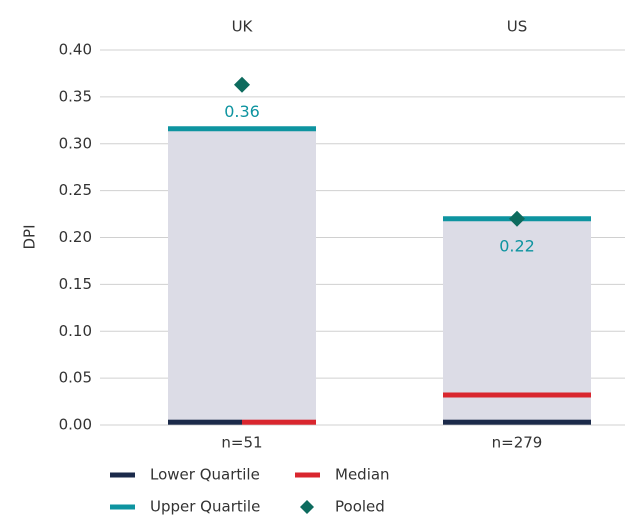 The image size is (637, 517). What do you see at coordinates (307, 507) in the screenshot?
I see `legend-marker` at bounding box center [307, 507].